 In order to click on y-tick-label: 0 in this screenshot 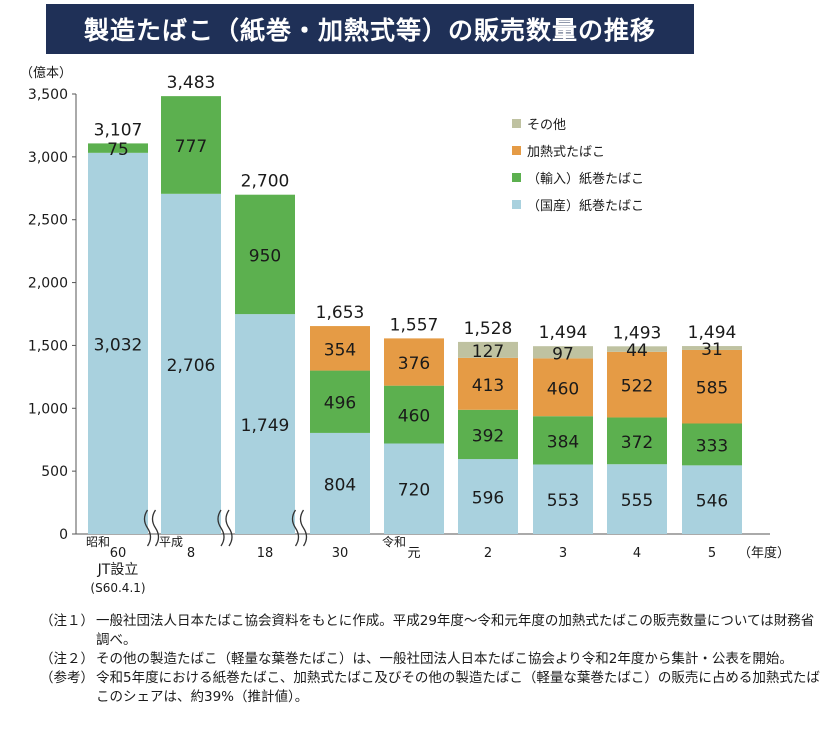, I will do `click(63, 535)`.